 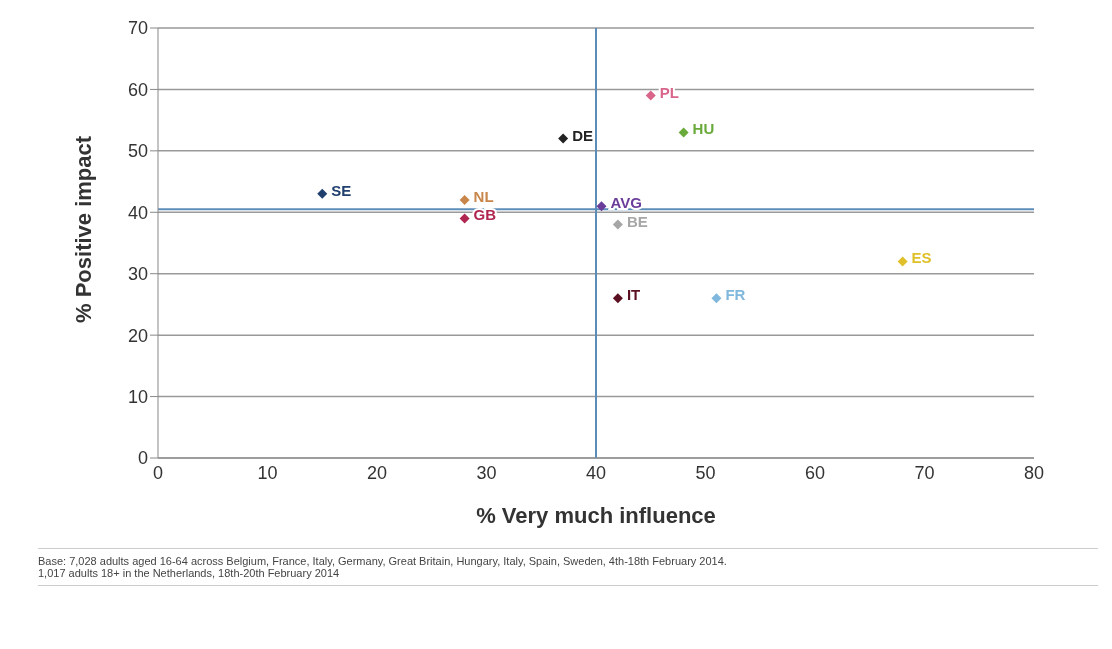 What do you see at coordinates (815, 472) in the screenshot?
I see `x-tick-label: 60` at bounding box center [815, 472].